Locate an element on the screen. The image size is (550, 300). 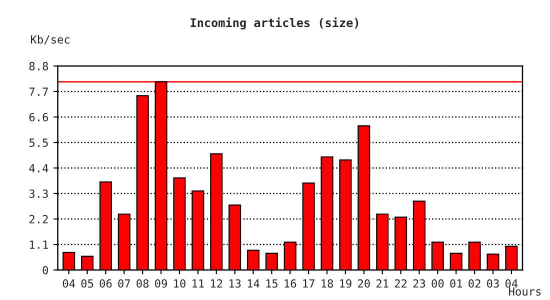
y-tick-label: 0 is located at coordinates (45, 270).